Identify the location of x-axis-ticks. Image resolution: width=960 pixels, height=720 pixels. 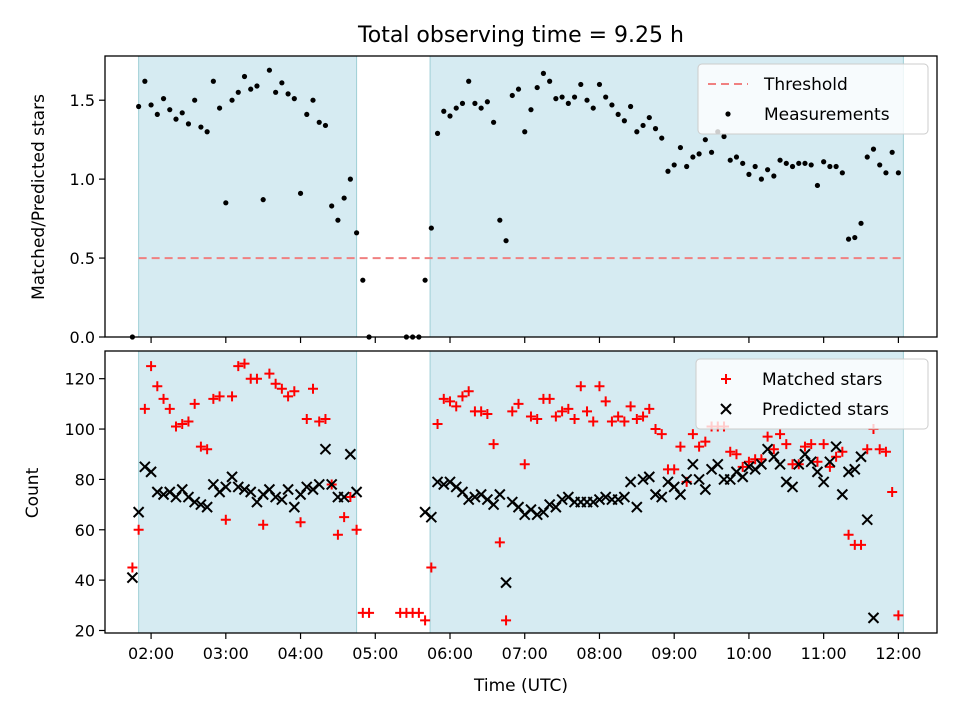
(524, 340).